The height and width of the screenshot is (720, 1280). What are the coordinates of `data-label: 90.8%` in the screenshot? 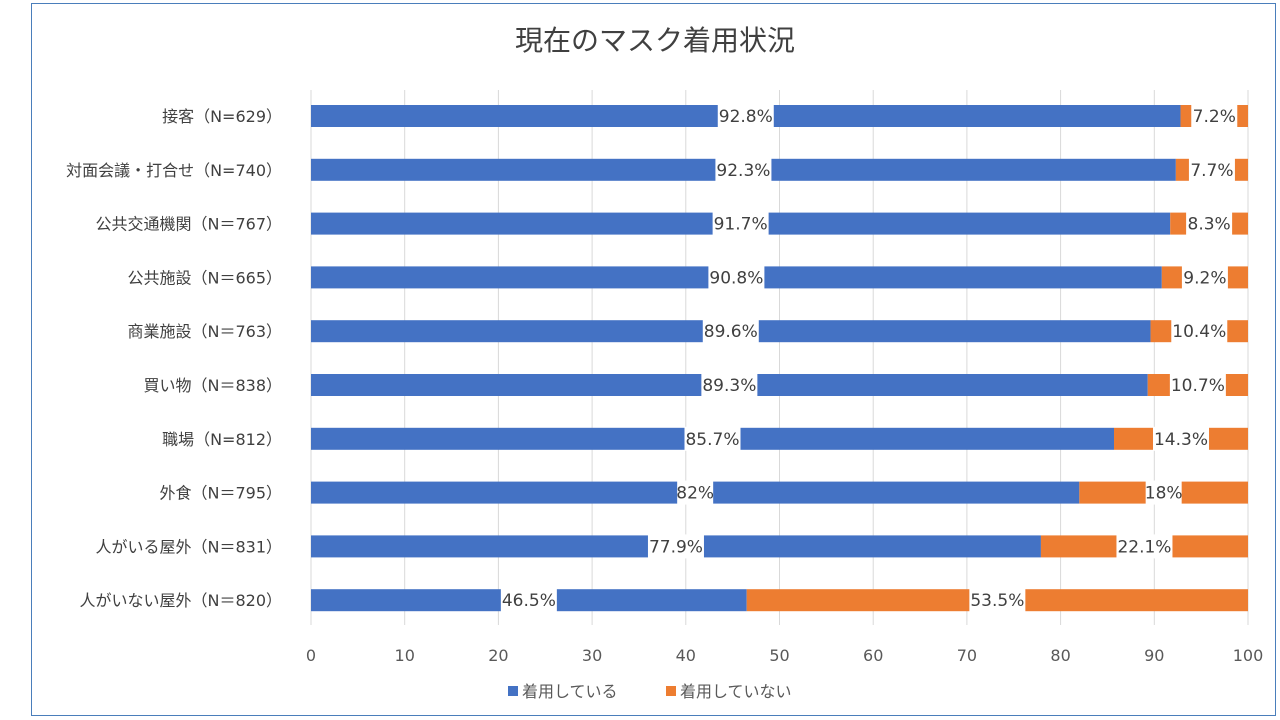 It's located at (736, 278).